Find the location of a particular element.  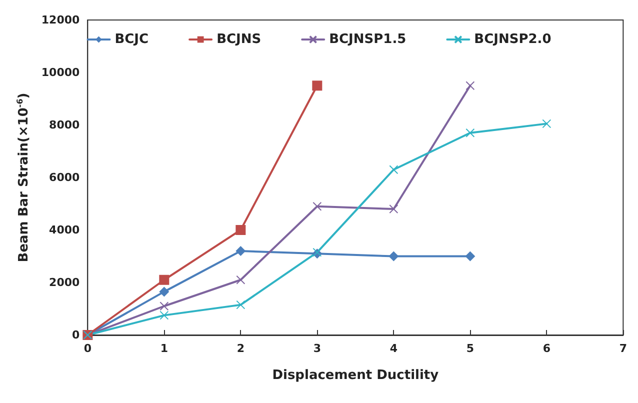

y-tick-label: 0 is located at coordinates (76, 335).